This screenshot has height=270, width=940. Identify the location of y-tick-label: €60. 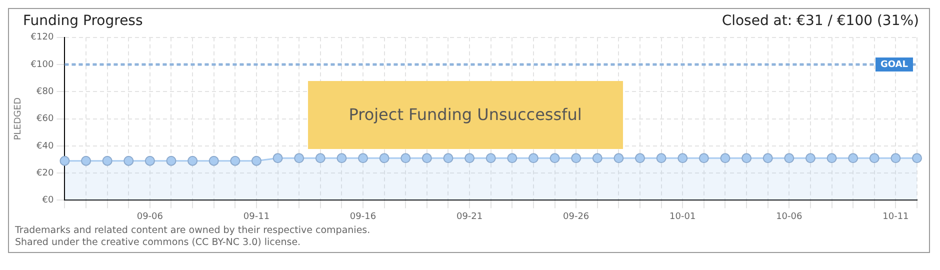
(45, 119).